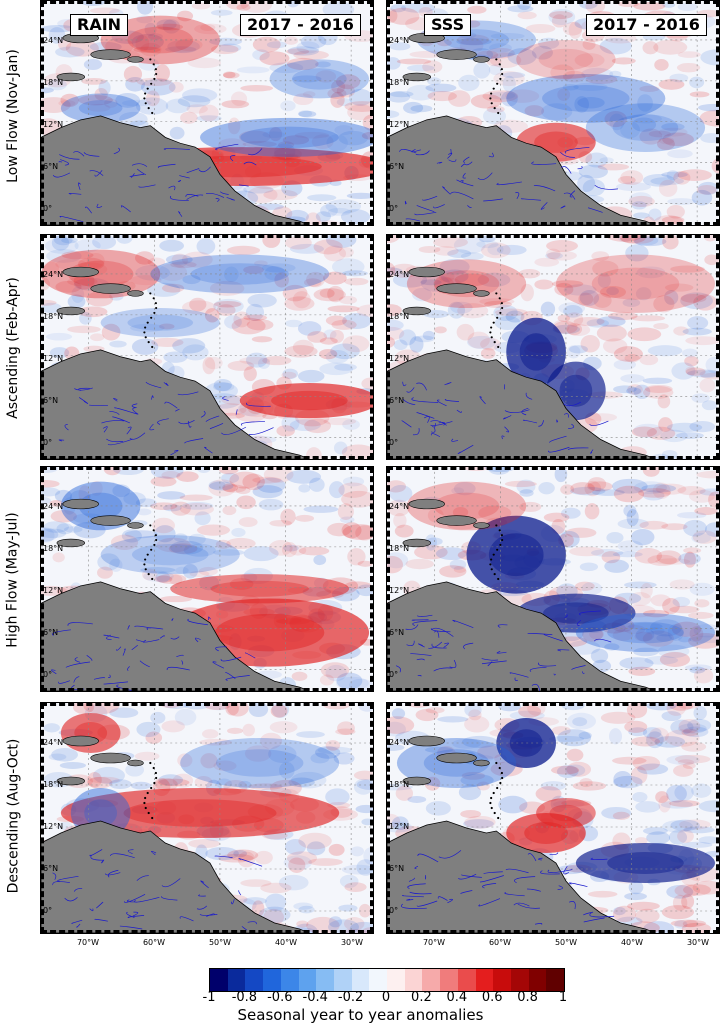 This screenshot has width=721, height=1028. What do you see at coordinates (315, 997) in the screenshot?
I see `colorbar-tick-label: -0.4` at bounding box center [315, 997].